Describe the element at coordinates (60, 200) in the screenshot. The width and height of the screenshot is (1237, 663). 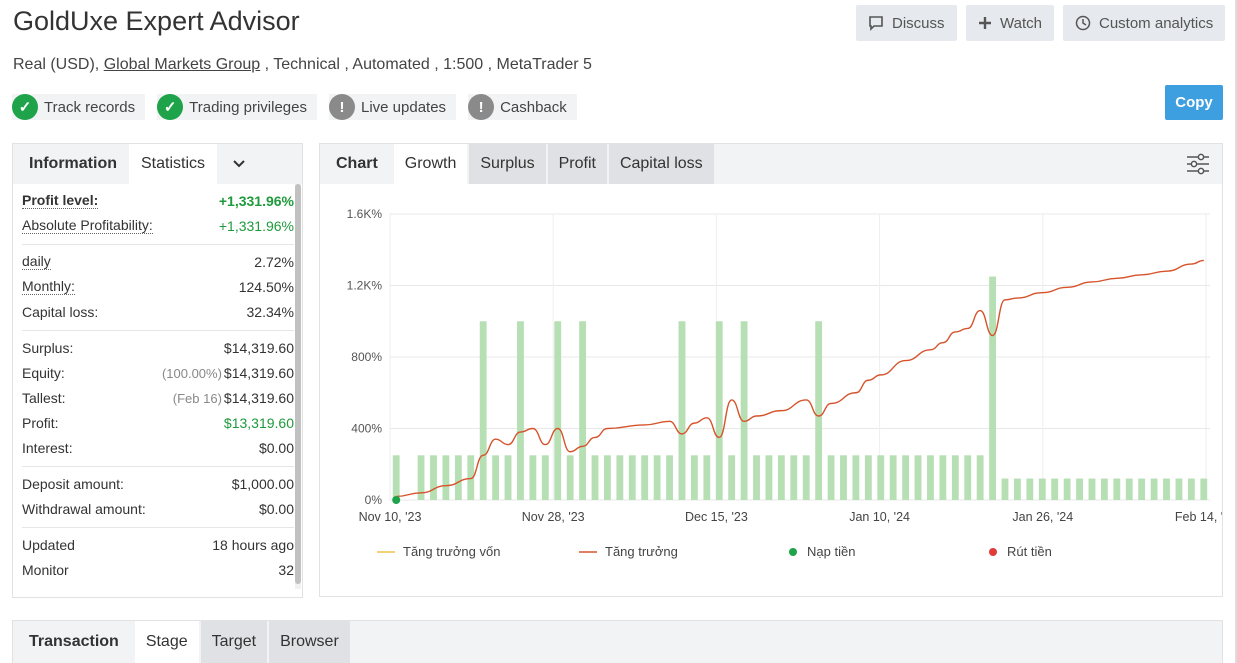
I see `stat-label: Profit level:` at that location.